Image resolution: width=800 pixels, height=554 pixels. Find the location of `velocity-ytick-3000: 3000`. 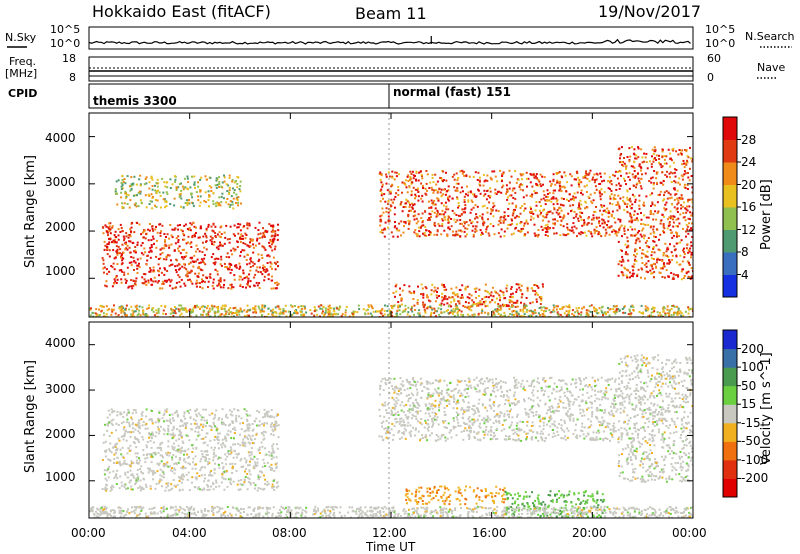

velocity-ytick-3000: 3000 is located at coordinates (60, 389).